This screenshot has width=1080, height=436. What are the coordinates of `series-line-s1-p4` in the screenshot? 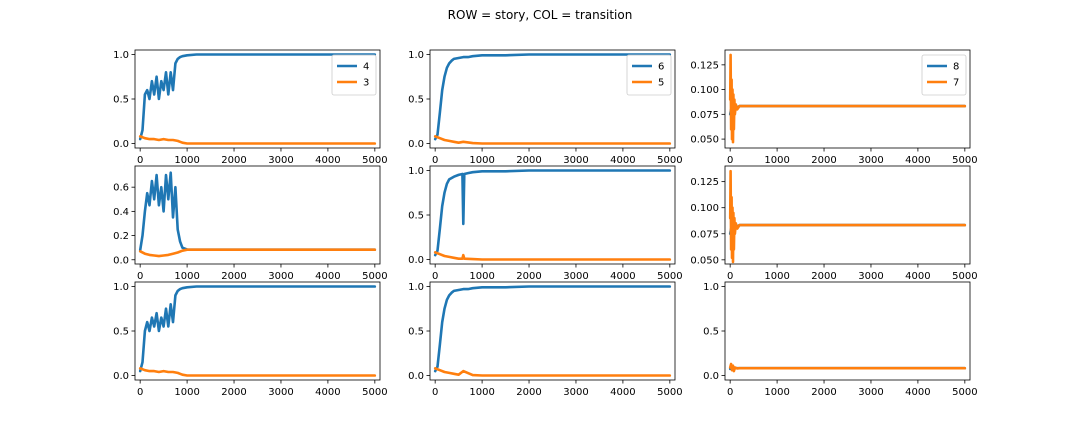 It's located at (552, 256).